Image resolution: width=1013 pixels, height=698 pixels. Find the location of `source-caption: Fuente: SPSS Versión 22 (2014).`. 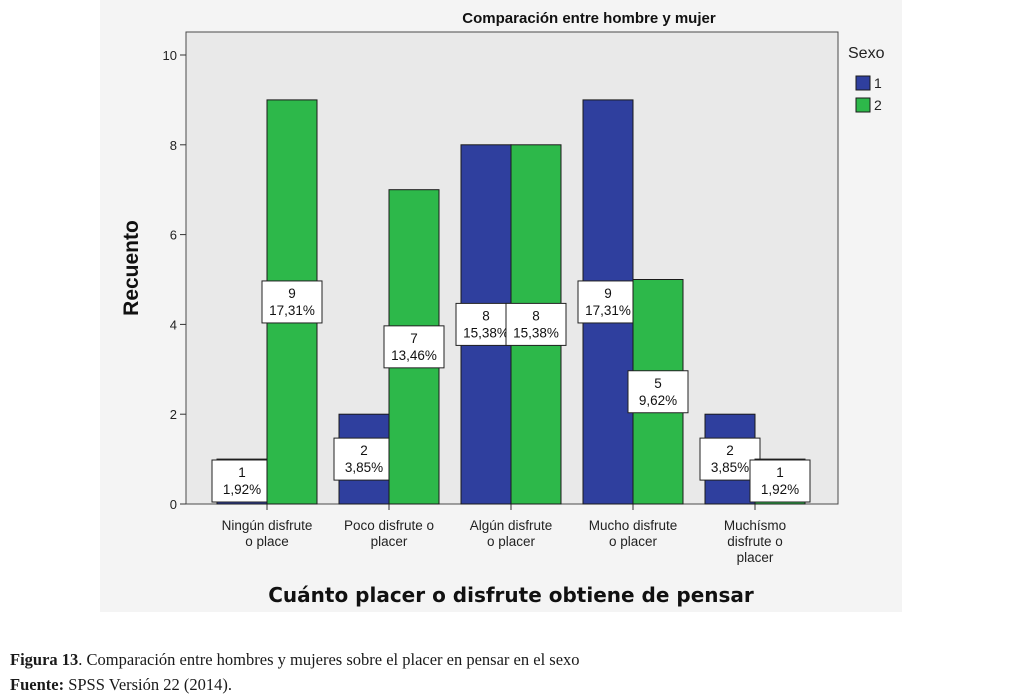

source-caption: Fuente: SPSS Versión 22 (2014). is located at coordinates (121, 685).